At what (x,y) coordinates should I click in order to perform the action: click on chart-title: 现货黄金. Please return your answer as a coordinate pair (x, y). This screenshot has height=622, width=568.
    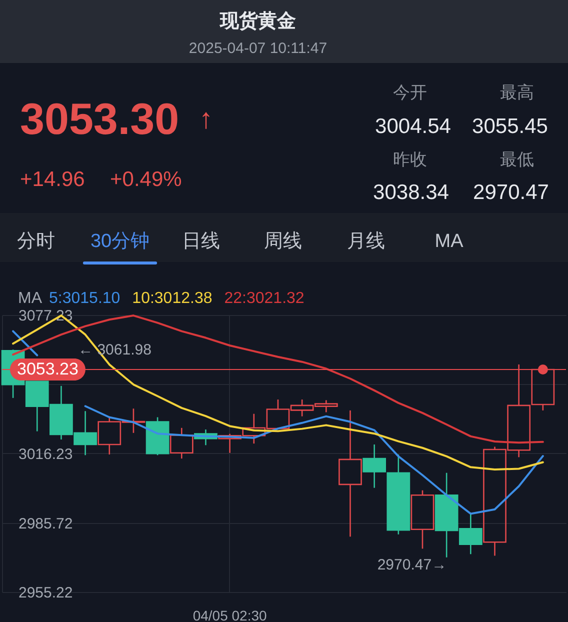
    Looking at the image, I should click on (257, 21).